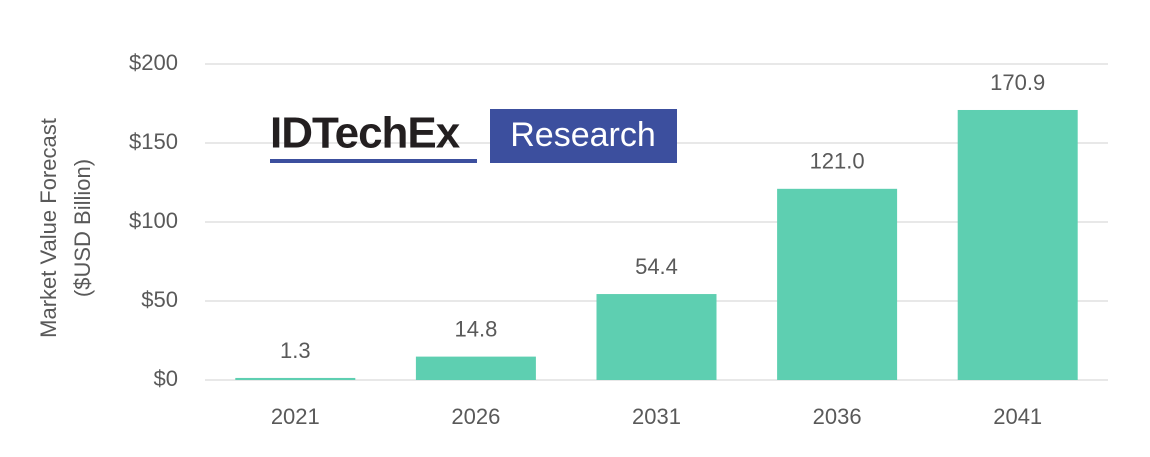 Image resolution: width=1150 pixels, height=457 pixels. I want to click on logo-text: IDTechEx, so click(365, 133).